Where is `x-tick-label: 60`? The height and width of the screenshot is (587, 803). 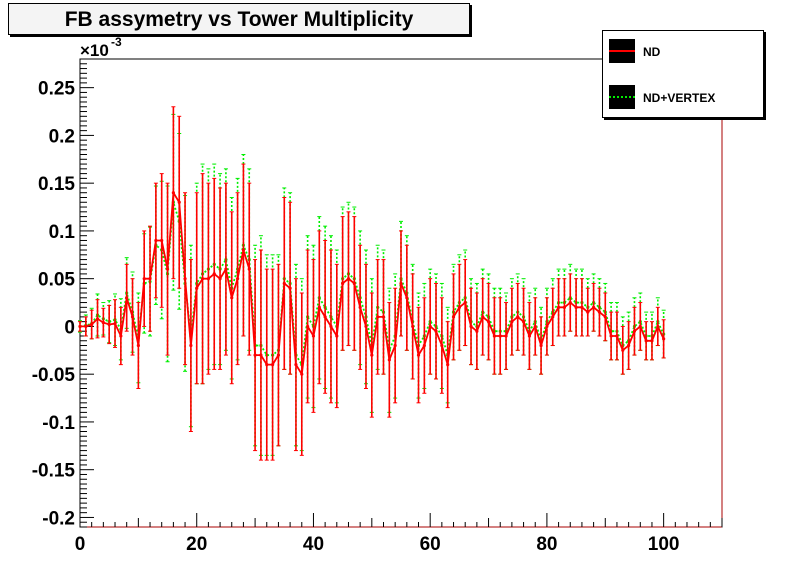 x-tick-label: 60 is located at coordinates (430, 544).